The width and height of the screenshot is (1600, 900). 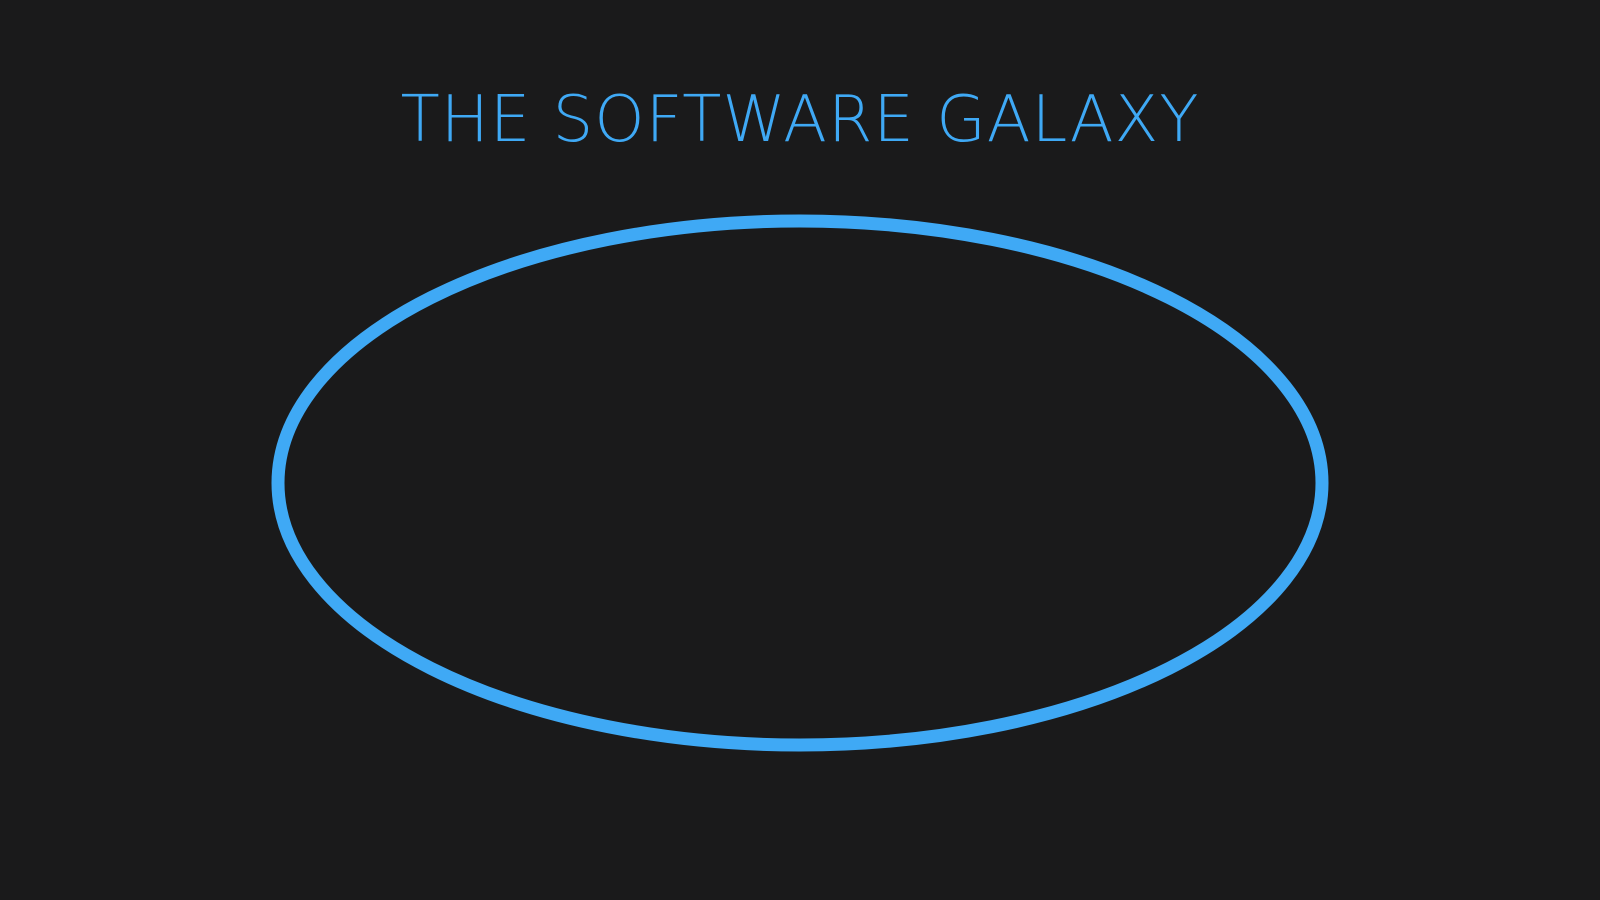 I want to click on slide-title: THE SOFTWARE GALAXY, so click(x=800, y=120).